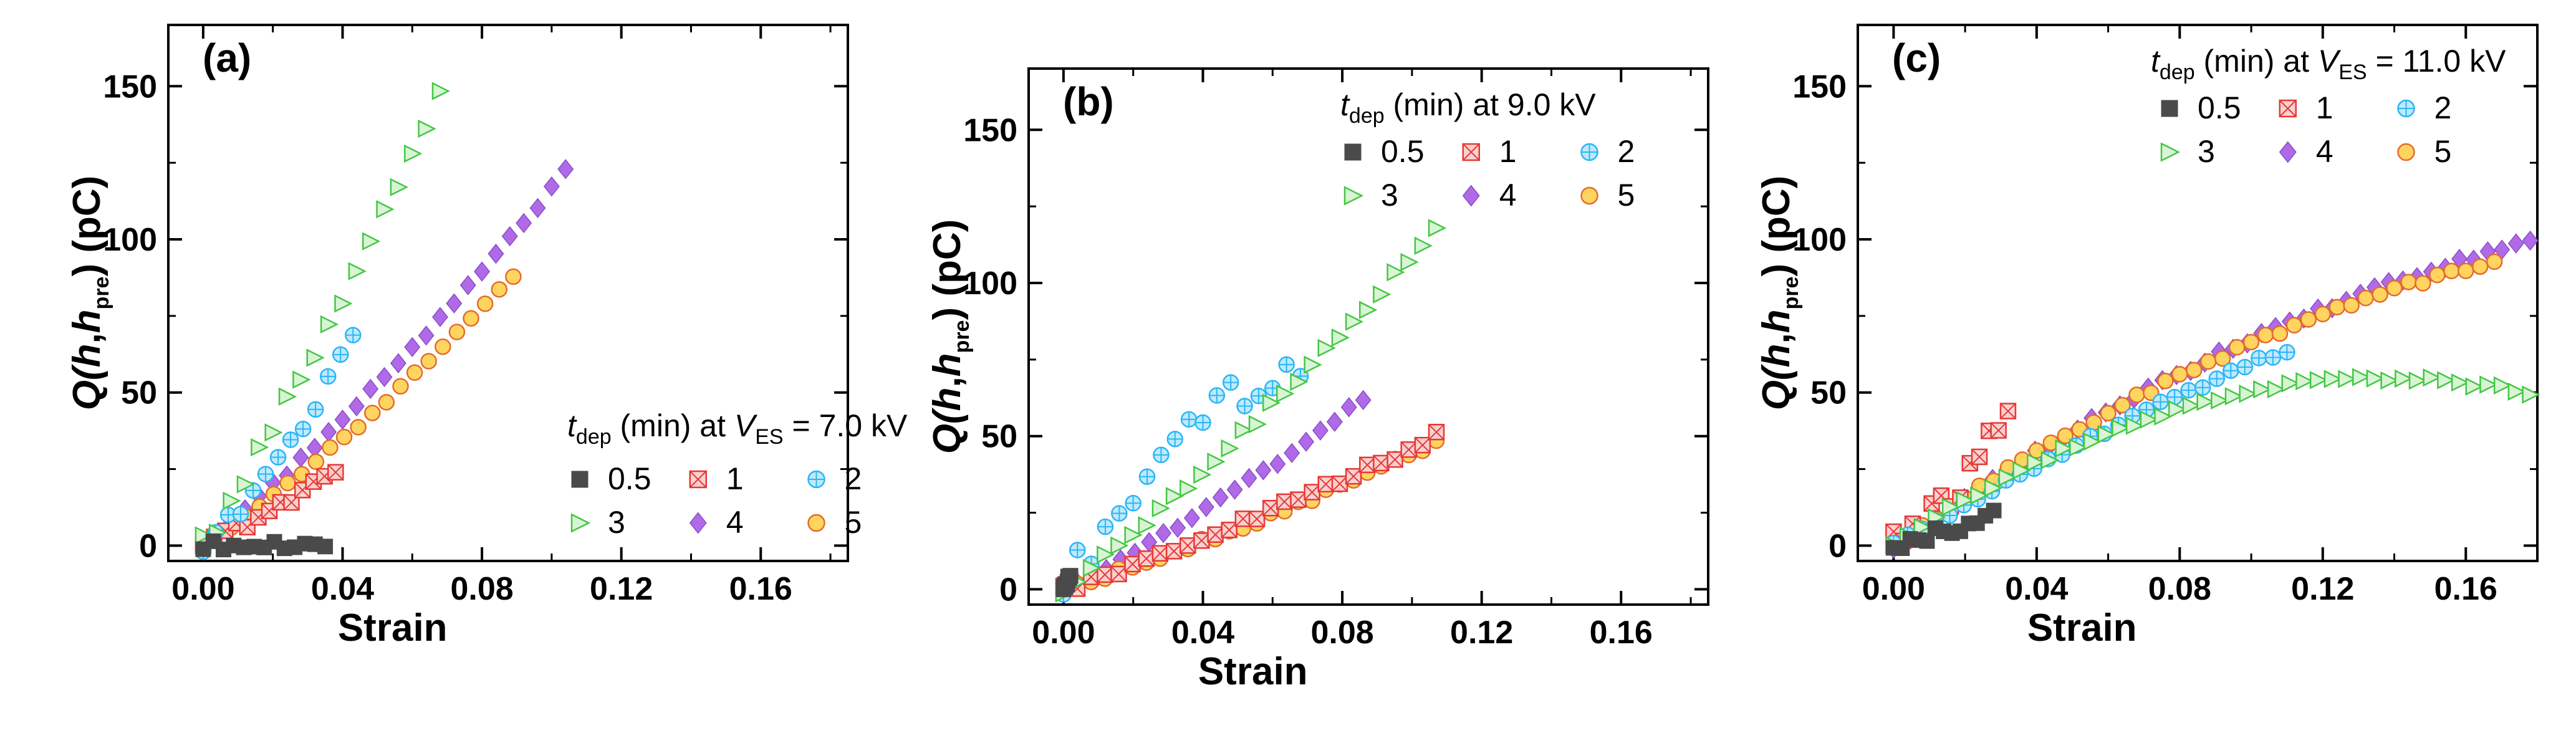 This screenshot has width=2576, height=733. I want to click on y-axis-title: Q(h,hpre) (pC), so click(950, 337).